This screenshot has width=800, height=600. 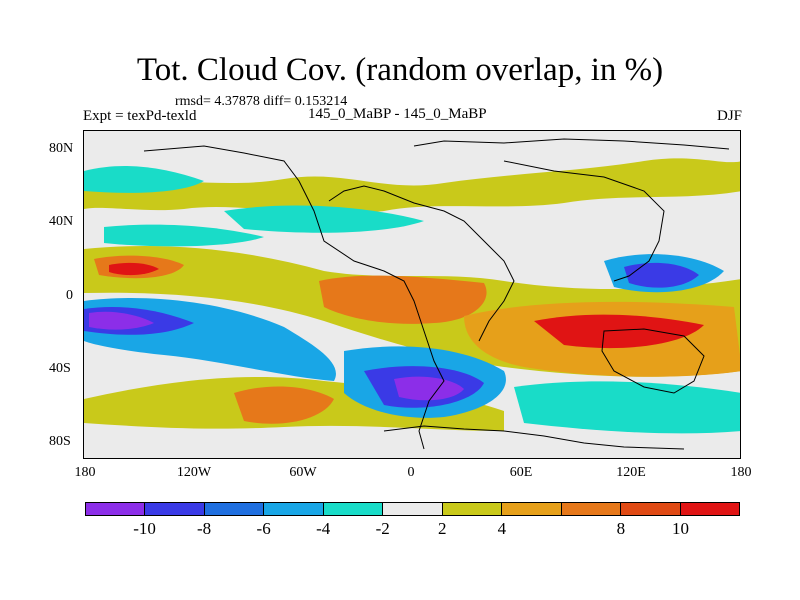 I want to click on lon-label: 0, so click(x=411, y=472).